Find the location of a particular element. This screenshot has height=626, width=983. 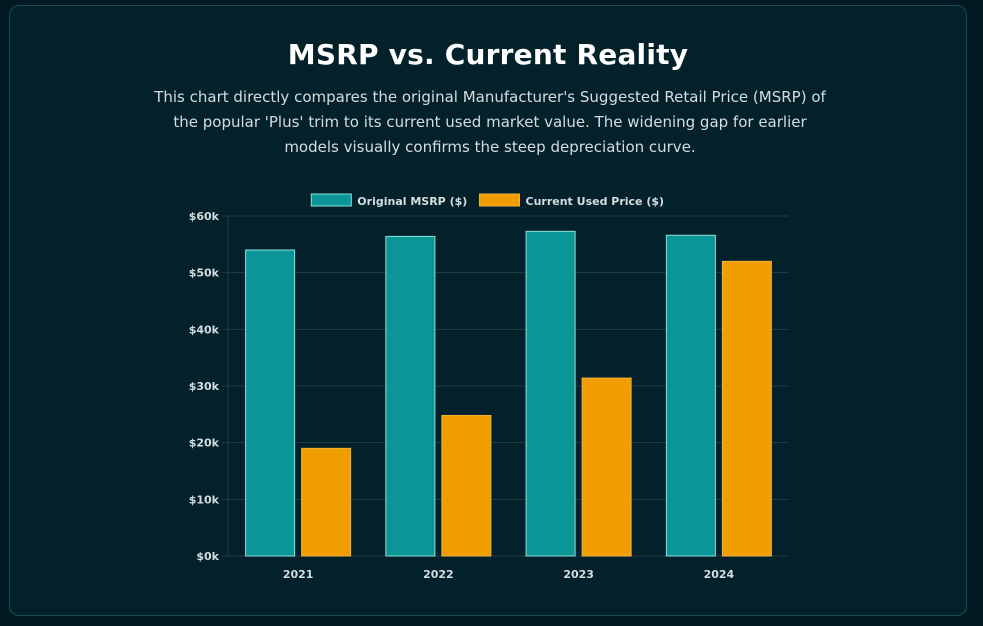

legend-label: Original MSRP ($) is located at coordinates (412, 201).